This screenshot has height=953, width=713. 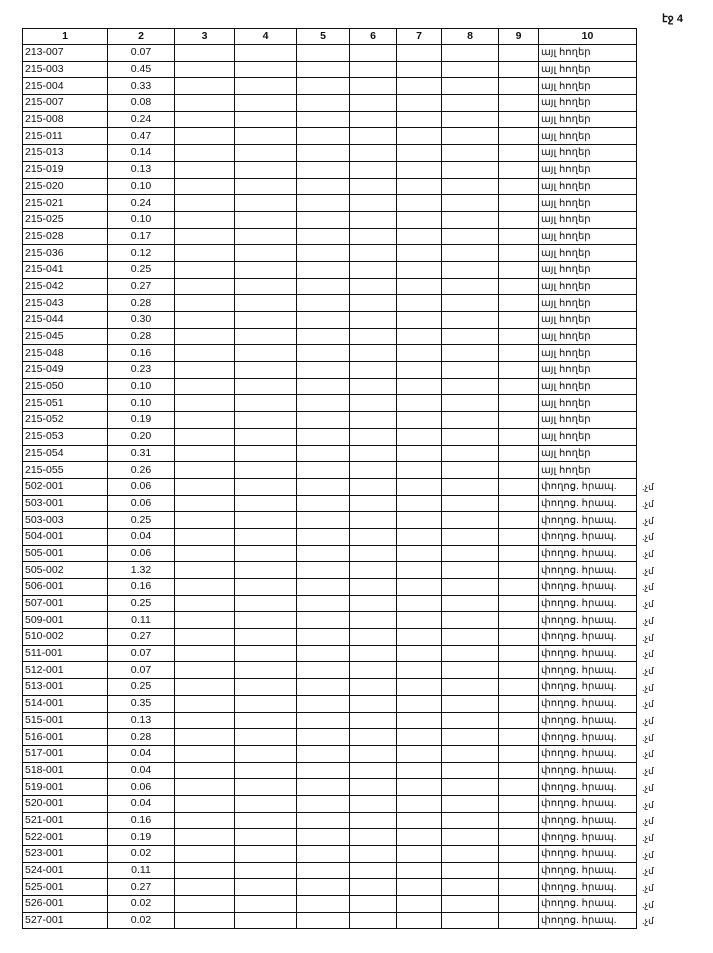 What do you see at coordinates (65, 920) in the screenshot?
I see `parcel-code: 527-001` at bounding box center [65, 920].